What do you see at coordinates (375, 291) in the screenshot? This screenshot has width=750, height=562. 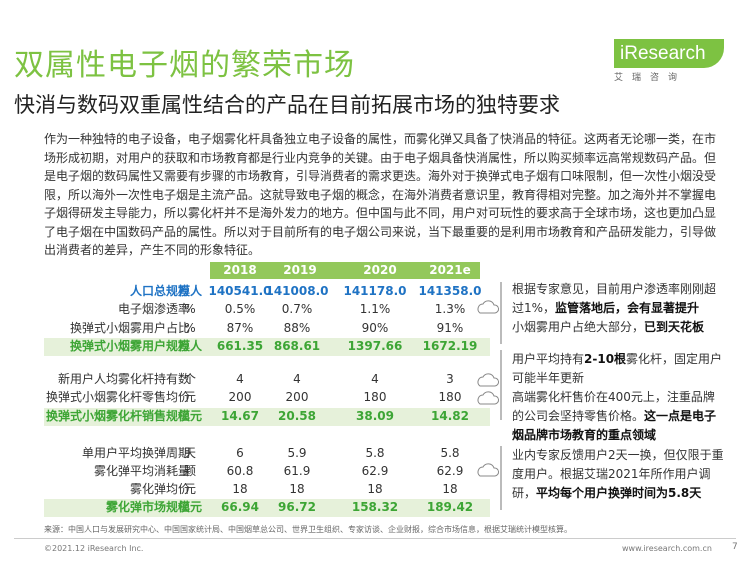 I see `row-value: 141178.0` at bounding box center [375, 291].